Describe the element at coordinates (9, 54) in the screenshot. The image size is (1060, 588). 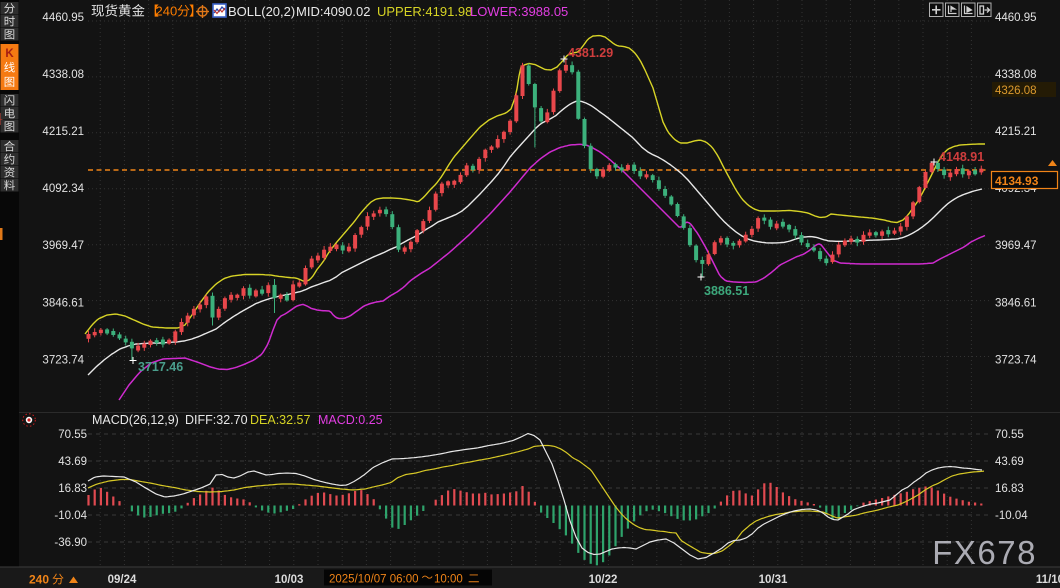
I see `svg-text: K` at that location.